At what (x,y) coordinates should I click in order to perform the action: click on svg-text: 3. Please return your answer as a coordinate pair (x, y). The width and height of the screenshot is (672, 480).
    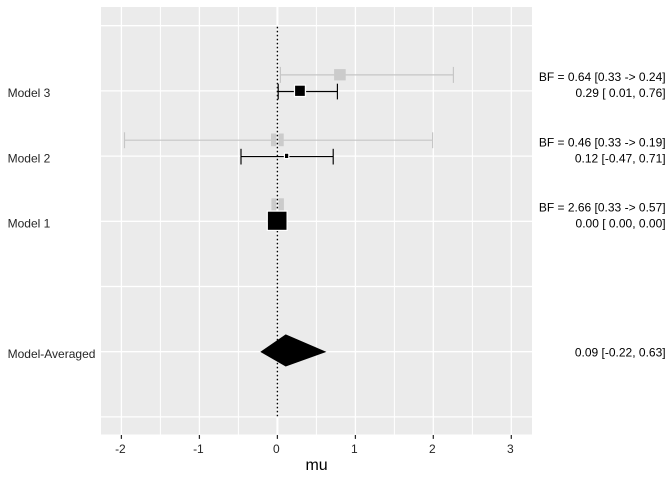
    Looking at the image, I should click on (510, 449).